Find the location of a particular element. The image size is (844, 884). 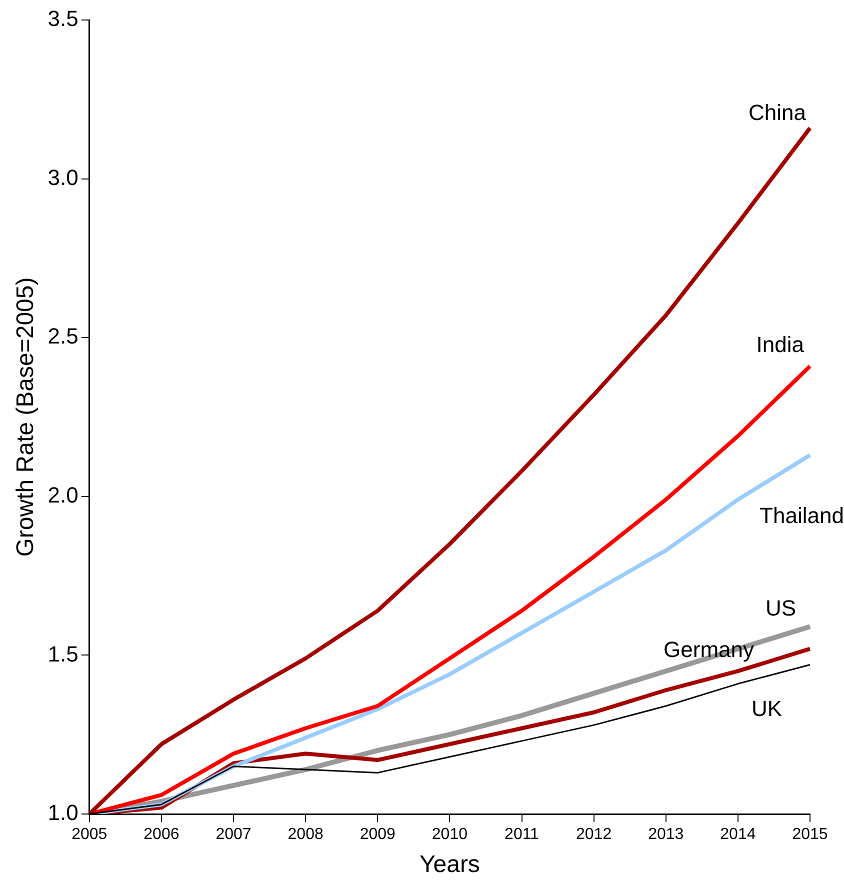

y-tick-label: 3.5 is located at coordinates (63, 19).